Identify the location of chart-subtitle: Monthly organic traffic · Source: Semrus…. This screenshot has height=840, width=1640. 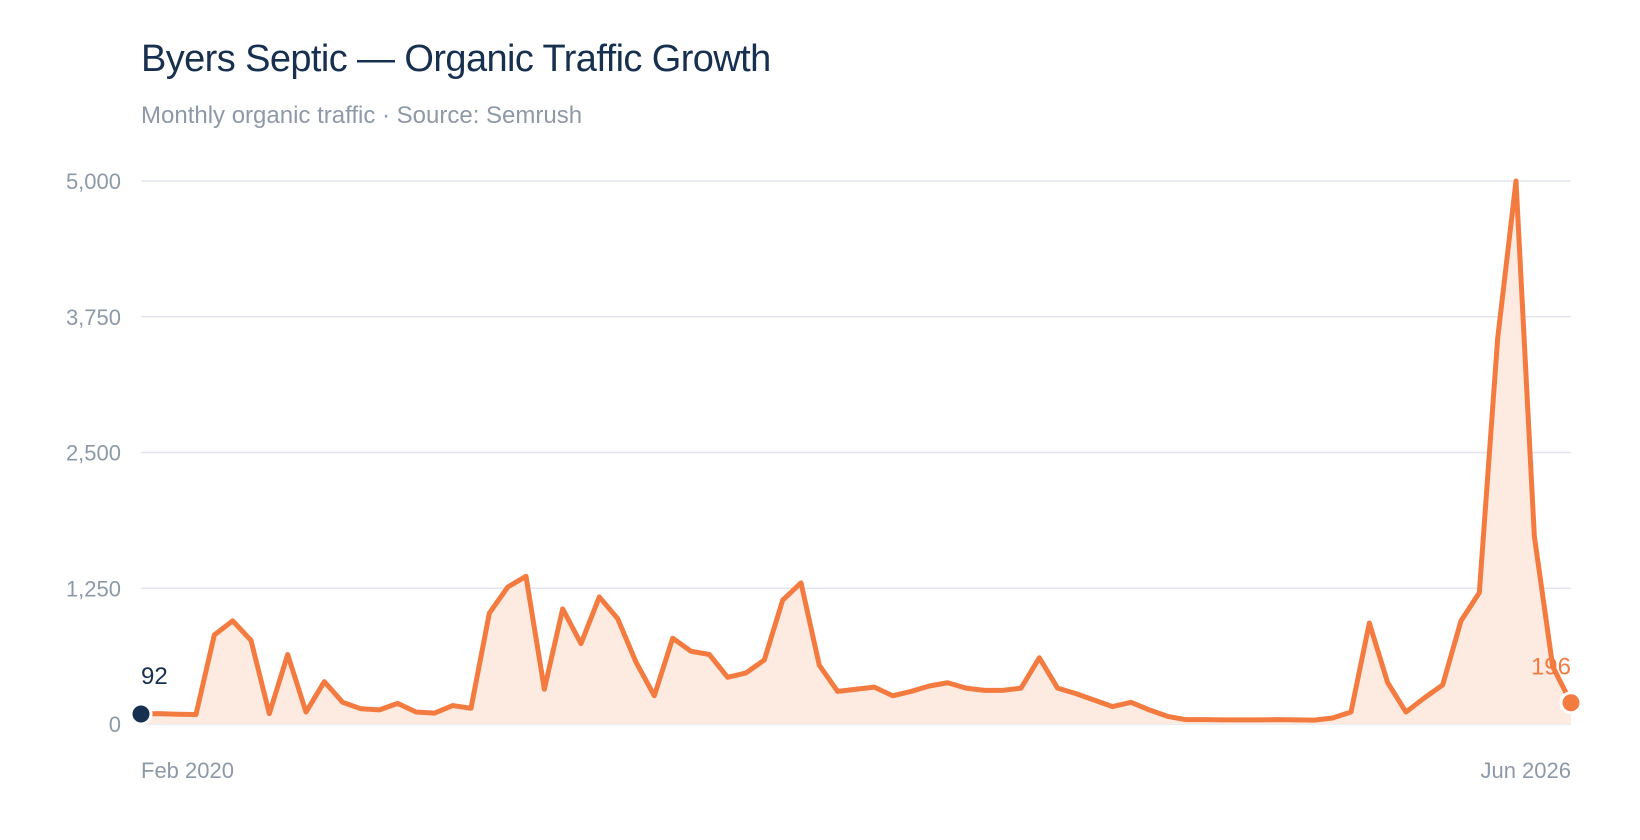
(362, 115).